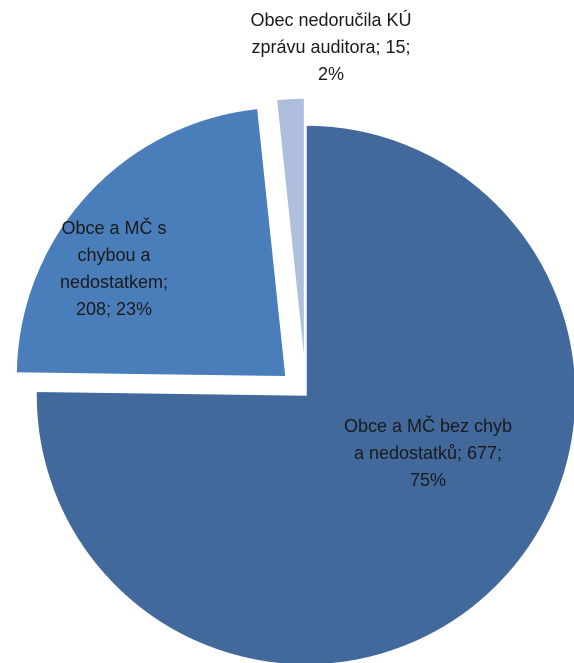 The image size is (574, 663). What do you see at coordinates (330, 19) in the screenshot?
I see `slice-label-line: Obec nedoručila KÚ` at bounding box center [330, 19].